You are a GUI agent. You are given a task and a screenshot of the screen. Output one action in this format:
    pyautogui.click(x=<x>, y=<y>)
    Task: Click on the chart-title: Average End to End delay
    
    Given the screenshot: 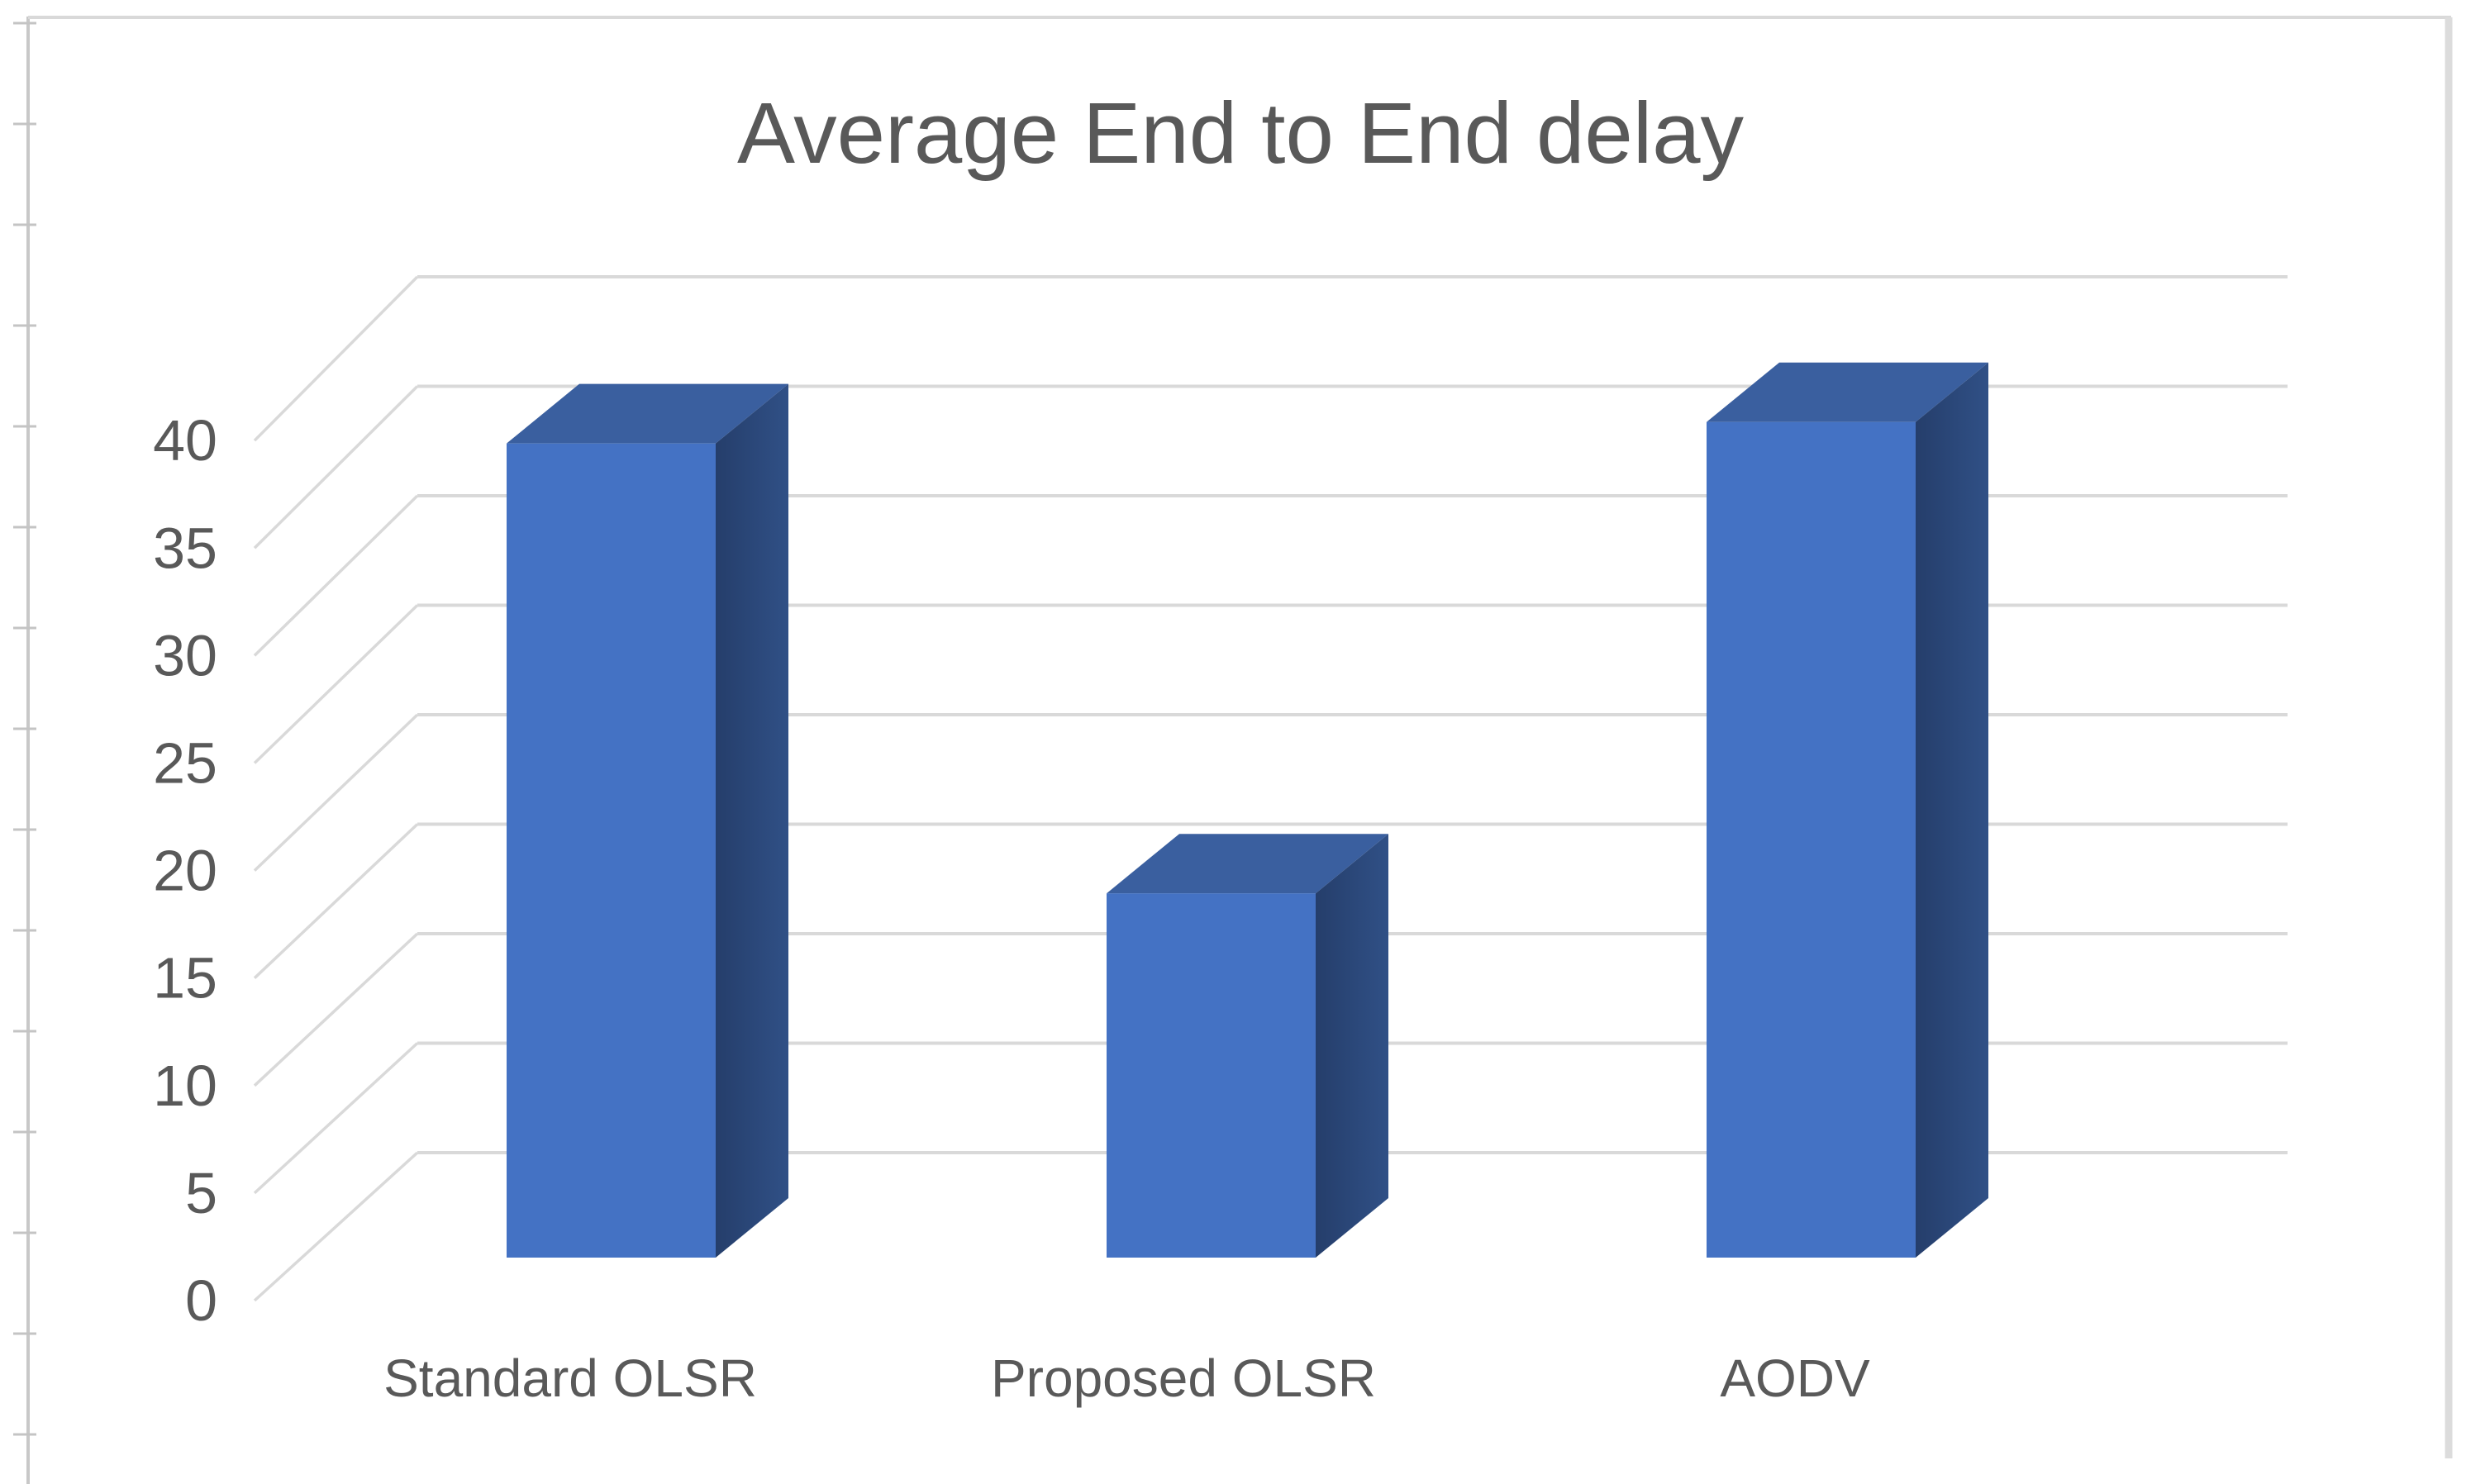 What is the action you would take?
    pyautogui.click(x=1241, y=133)
    